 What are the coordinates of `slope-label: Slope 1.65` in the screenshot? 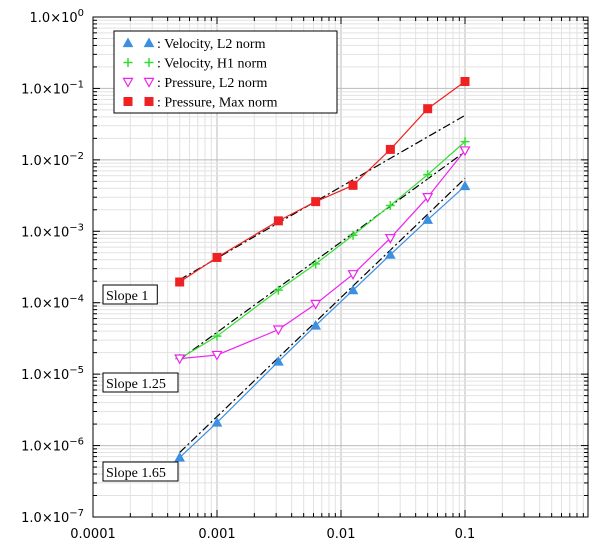 It's located at (136, 473).